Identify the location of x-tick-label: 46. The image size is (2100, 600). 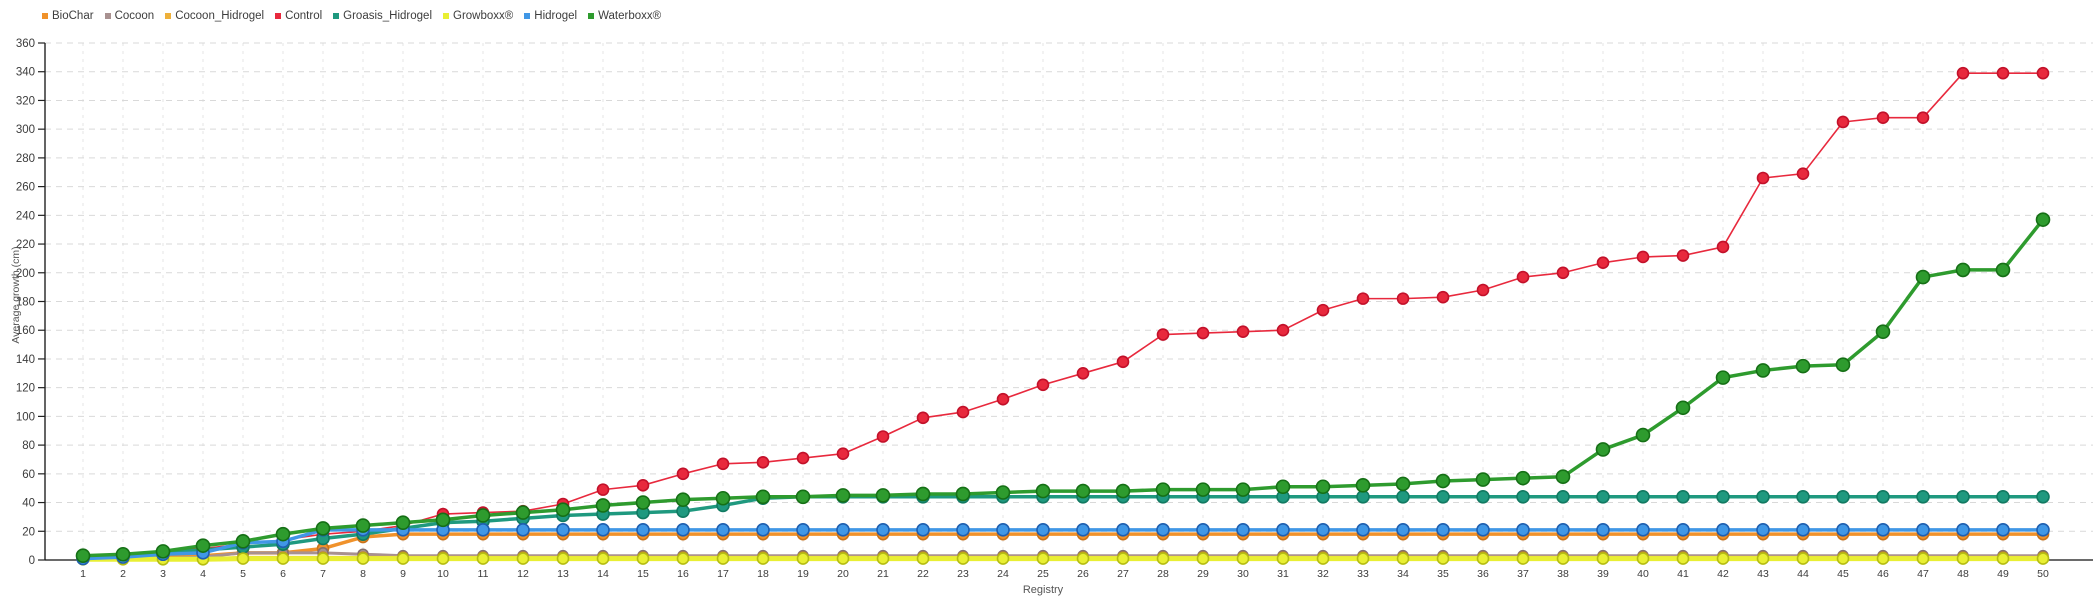
(1883, 574).